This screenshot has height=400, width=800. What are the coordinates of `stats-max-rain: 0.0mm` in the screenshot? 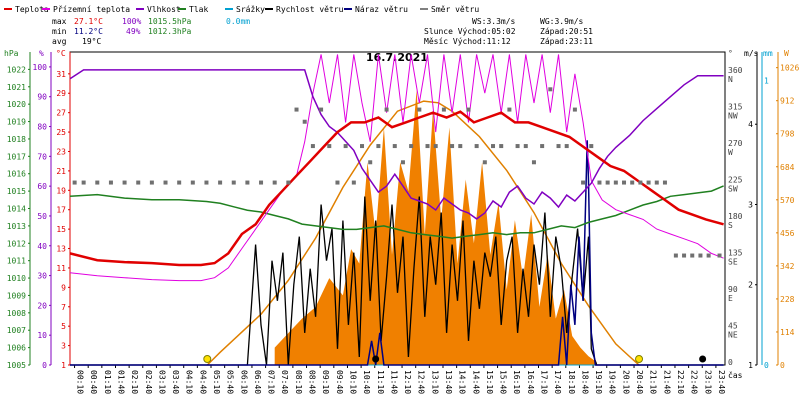 It's located at (238, 21).